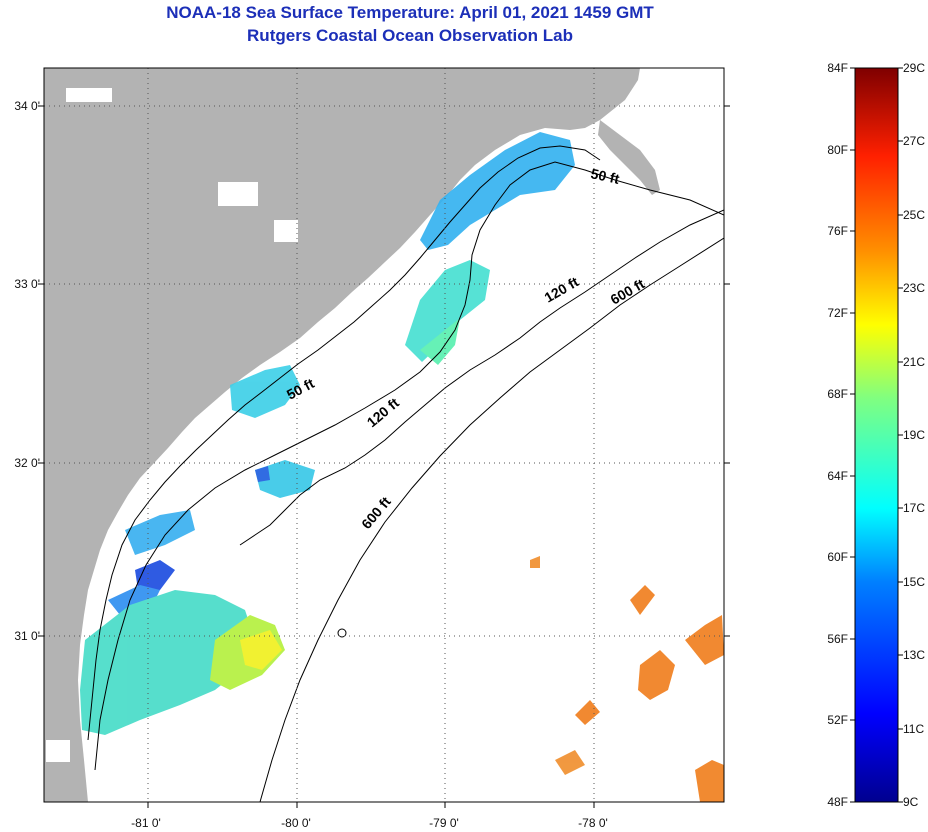 The width and height of the screenshot is (928, 832). What do you see at coordinates (837, 557) in the screenshot?
I see `colorbar-label-f: 60F` at bounding box center [837, 557].